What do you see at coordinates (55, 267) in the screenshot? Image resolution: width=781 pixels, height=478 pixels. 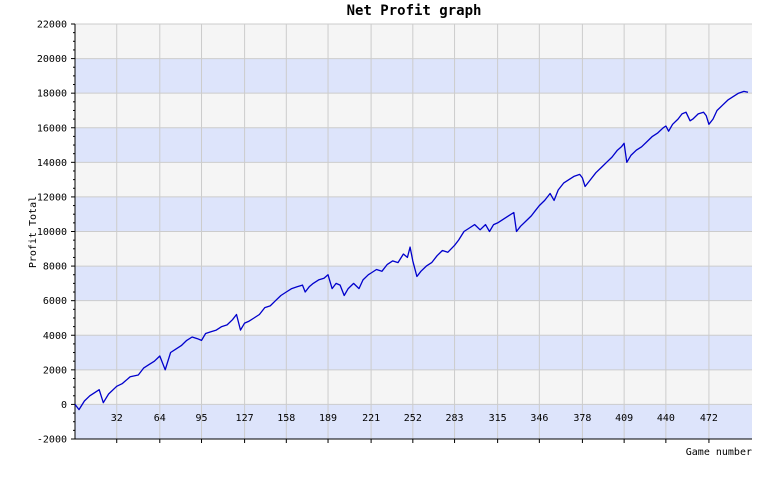 I see `y-tick-label: 8000` at bounding box center [55, 267].